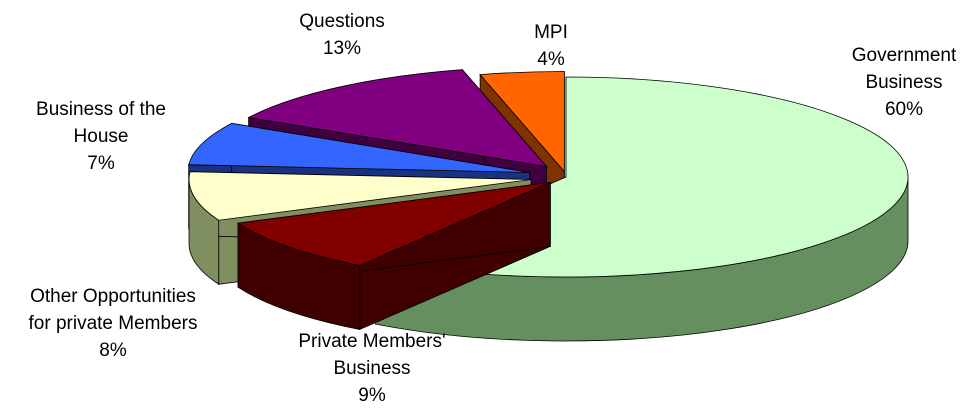 The image size is (980, 409). Describe the element at coordinates (551, 32) in the screenshot. I see `slice-label-5-name-line-0: MPI` at that location.